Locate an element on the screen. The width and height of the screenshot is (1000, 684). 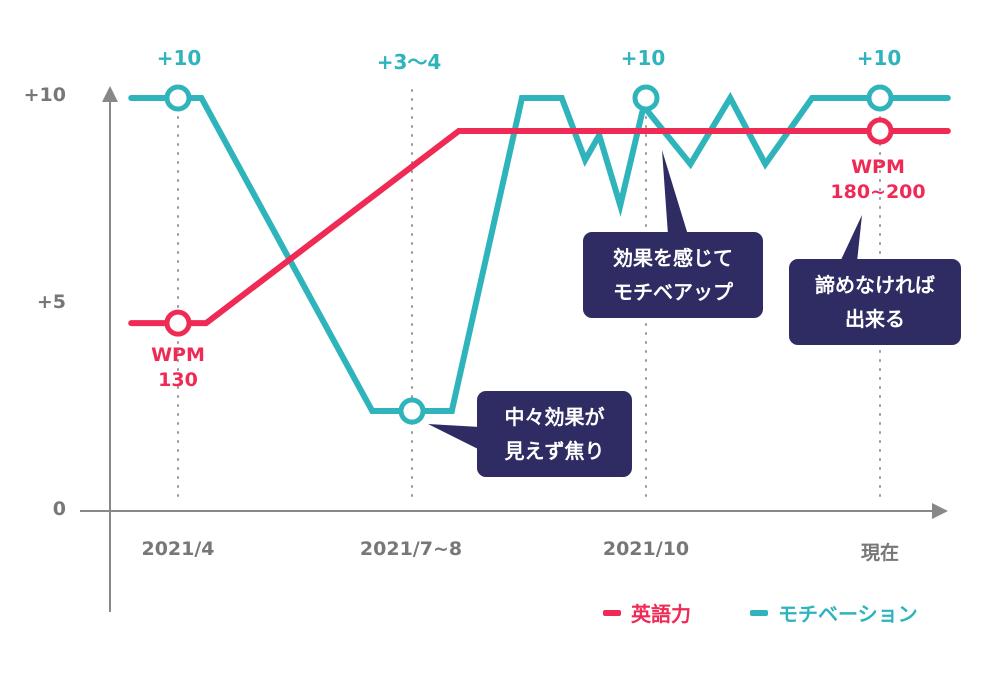
x-tick-label: 2021/7~8 is located at coordinates (411, 549).